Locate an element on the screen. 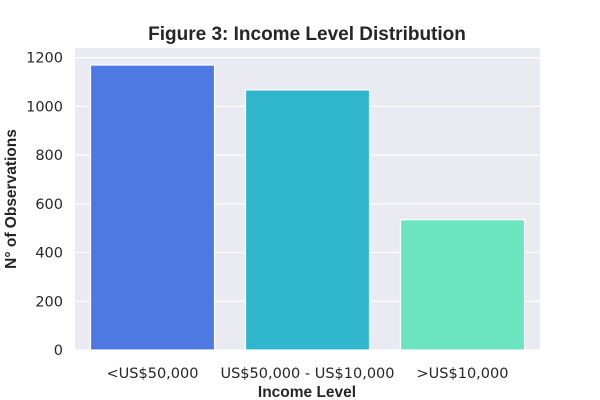  x-tick-label: >US$10,000 is located at coordinates (463, 374).